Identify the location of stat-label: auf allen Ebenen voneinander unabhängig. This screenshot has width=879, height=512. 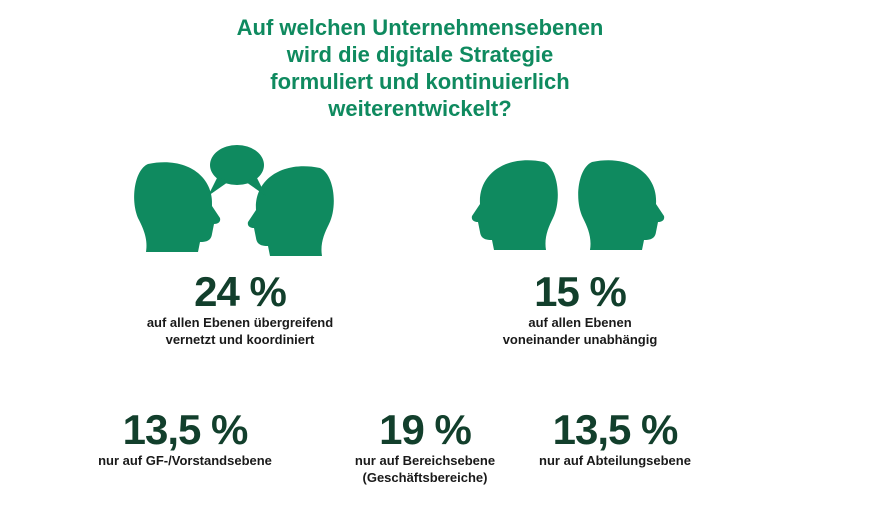
(580, 331).